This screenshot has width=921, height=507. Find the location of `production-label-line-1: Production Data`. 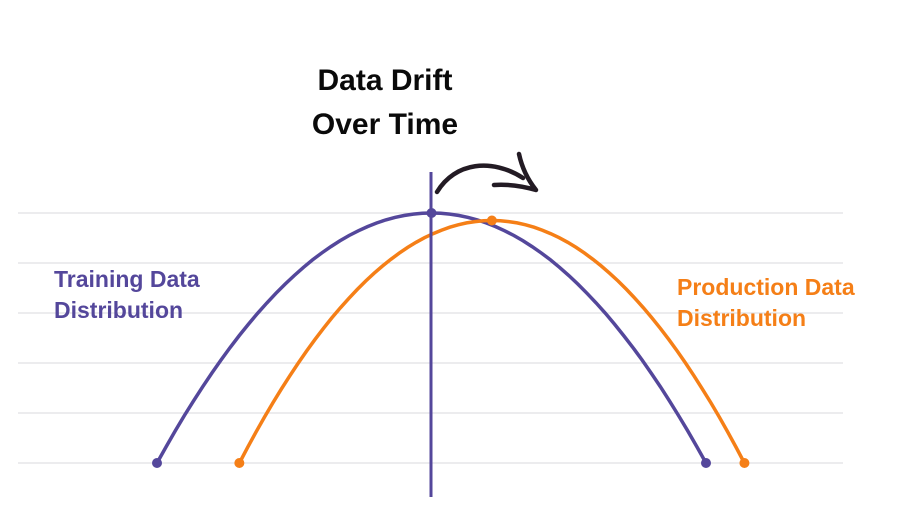

production-label-line-1: Production Data is located at coordinates (766, 287).